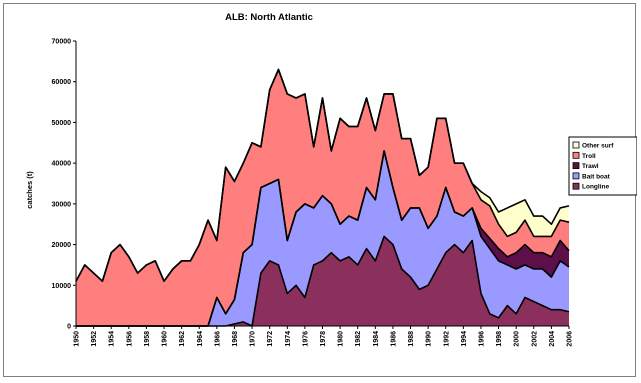 The width and height of the screenshot is (641, 383). I want to click on x-tick-label: 1988, so click(411, 339).